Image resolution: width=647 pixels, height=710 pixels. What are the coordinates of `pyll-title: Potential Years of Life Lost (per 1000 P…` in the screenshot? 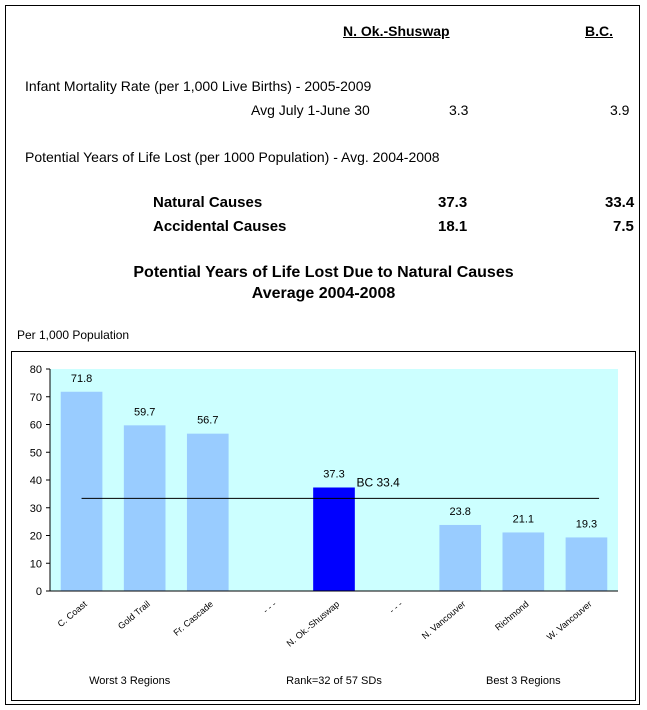 It's located at (232, 157).